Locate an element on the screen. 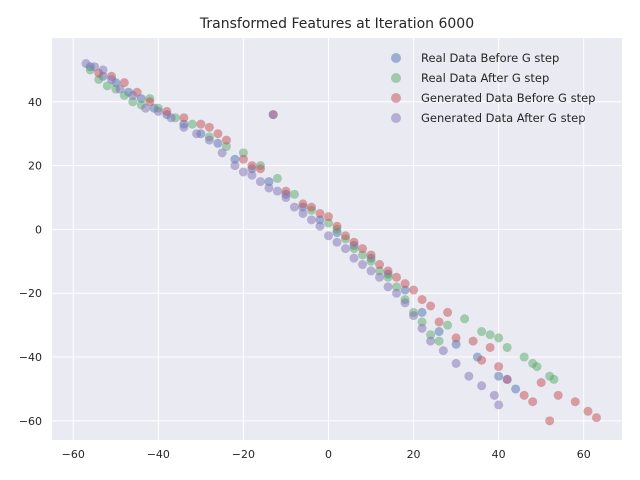  x-tick-label: 20 is located at coordinates (414, 454).